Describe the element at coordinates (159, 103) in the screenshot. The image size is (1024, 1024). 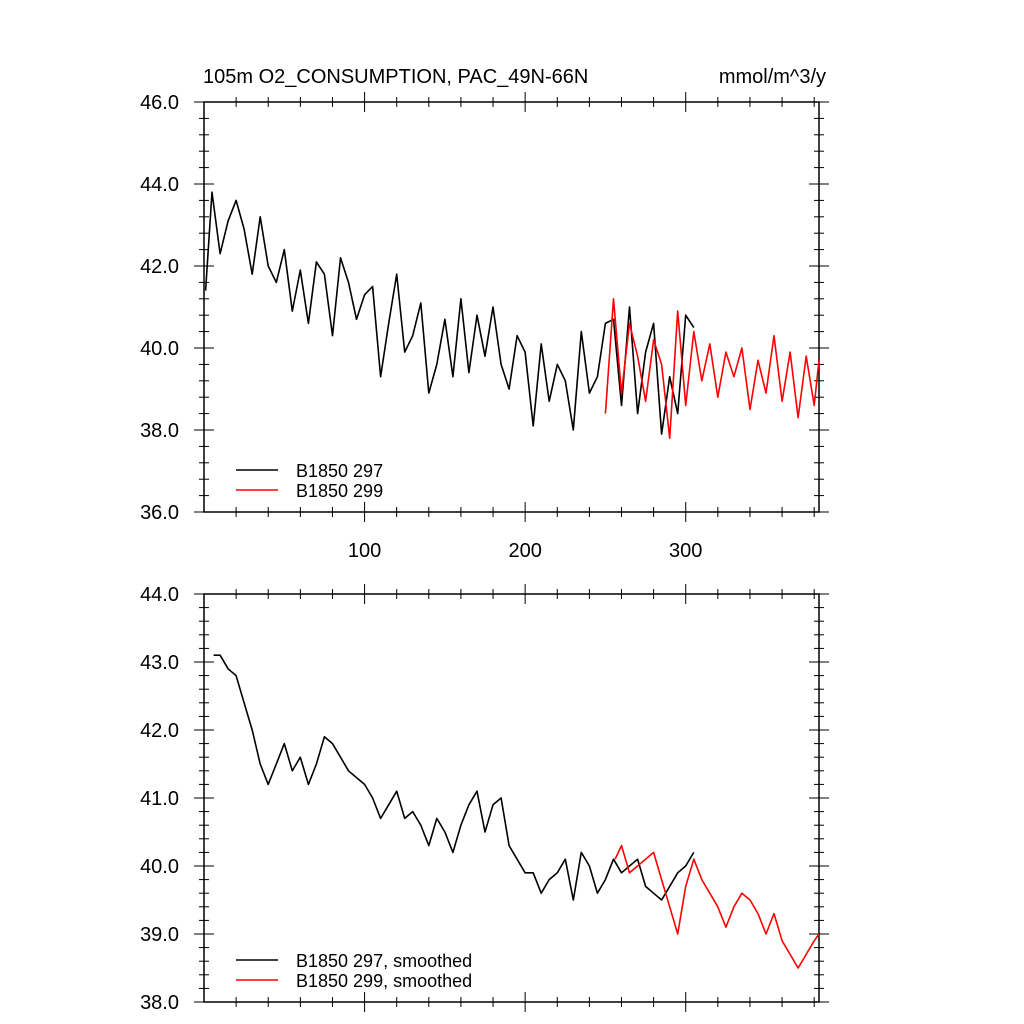
I see `y-tick-label: 46.0` at that location.